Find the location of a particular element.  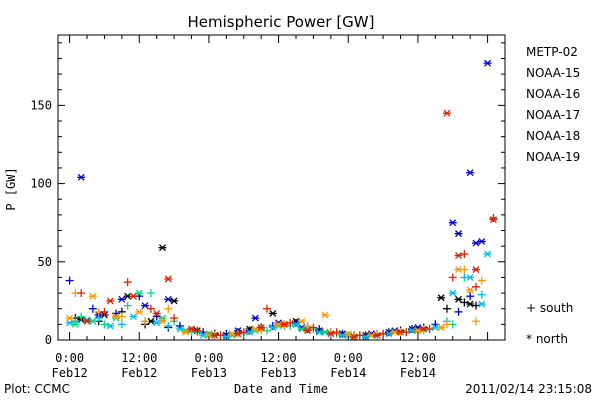

plot-timestamp: 2011/02/14 23:15:08 is located at coordinates (528, 389).